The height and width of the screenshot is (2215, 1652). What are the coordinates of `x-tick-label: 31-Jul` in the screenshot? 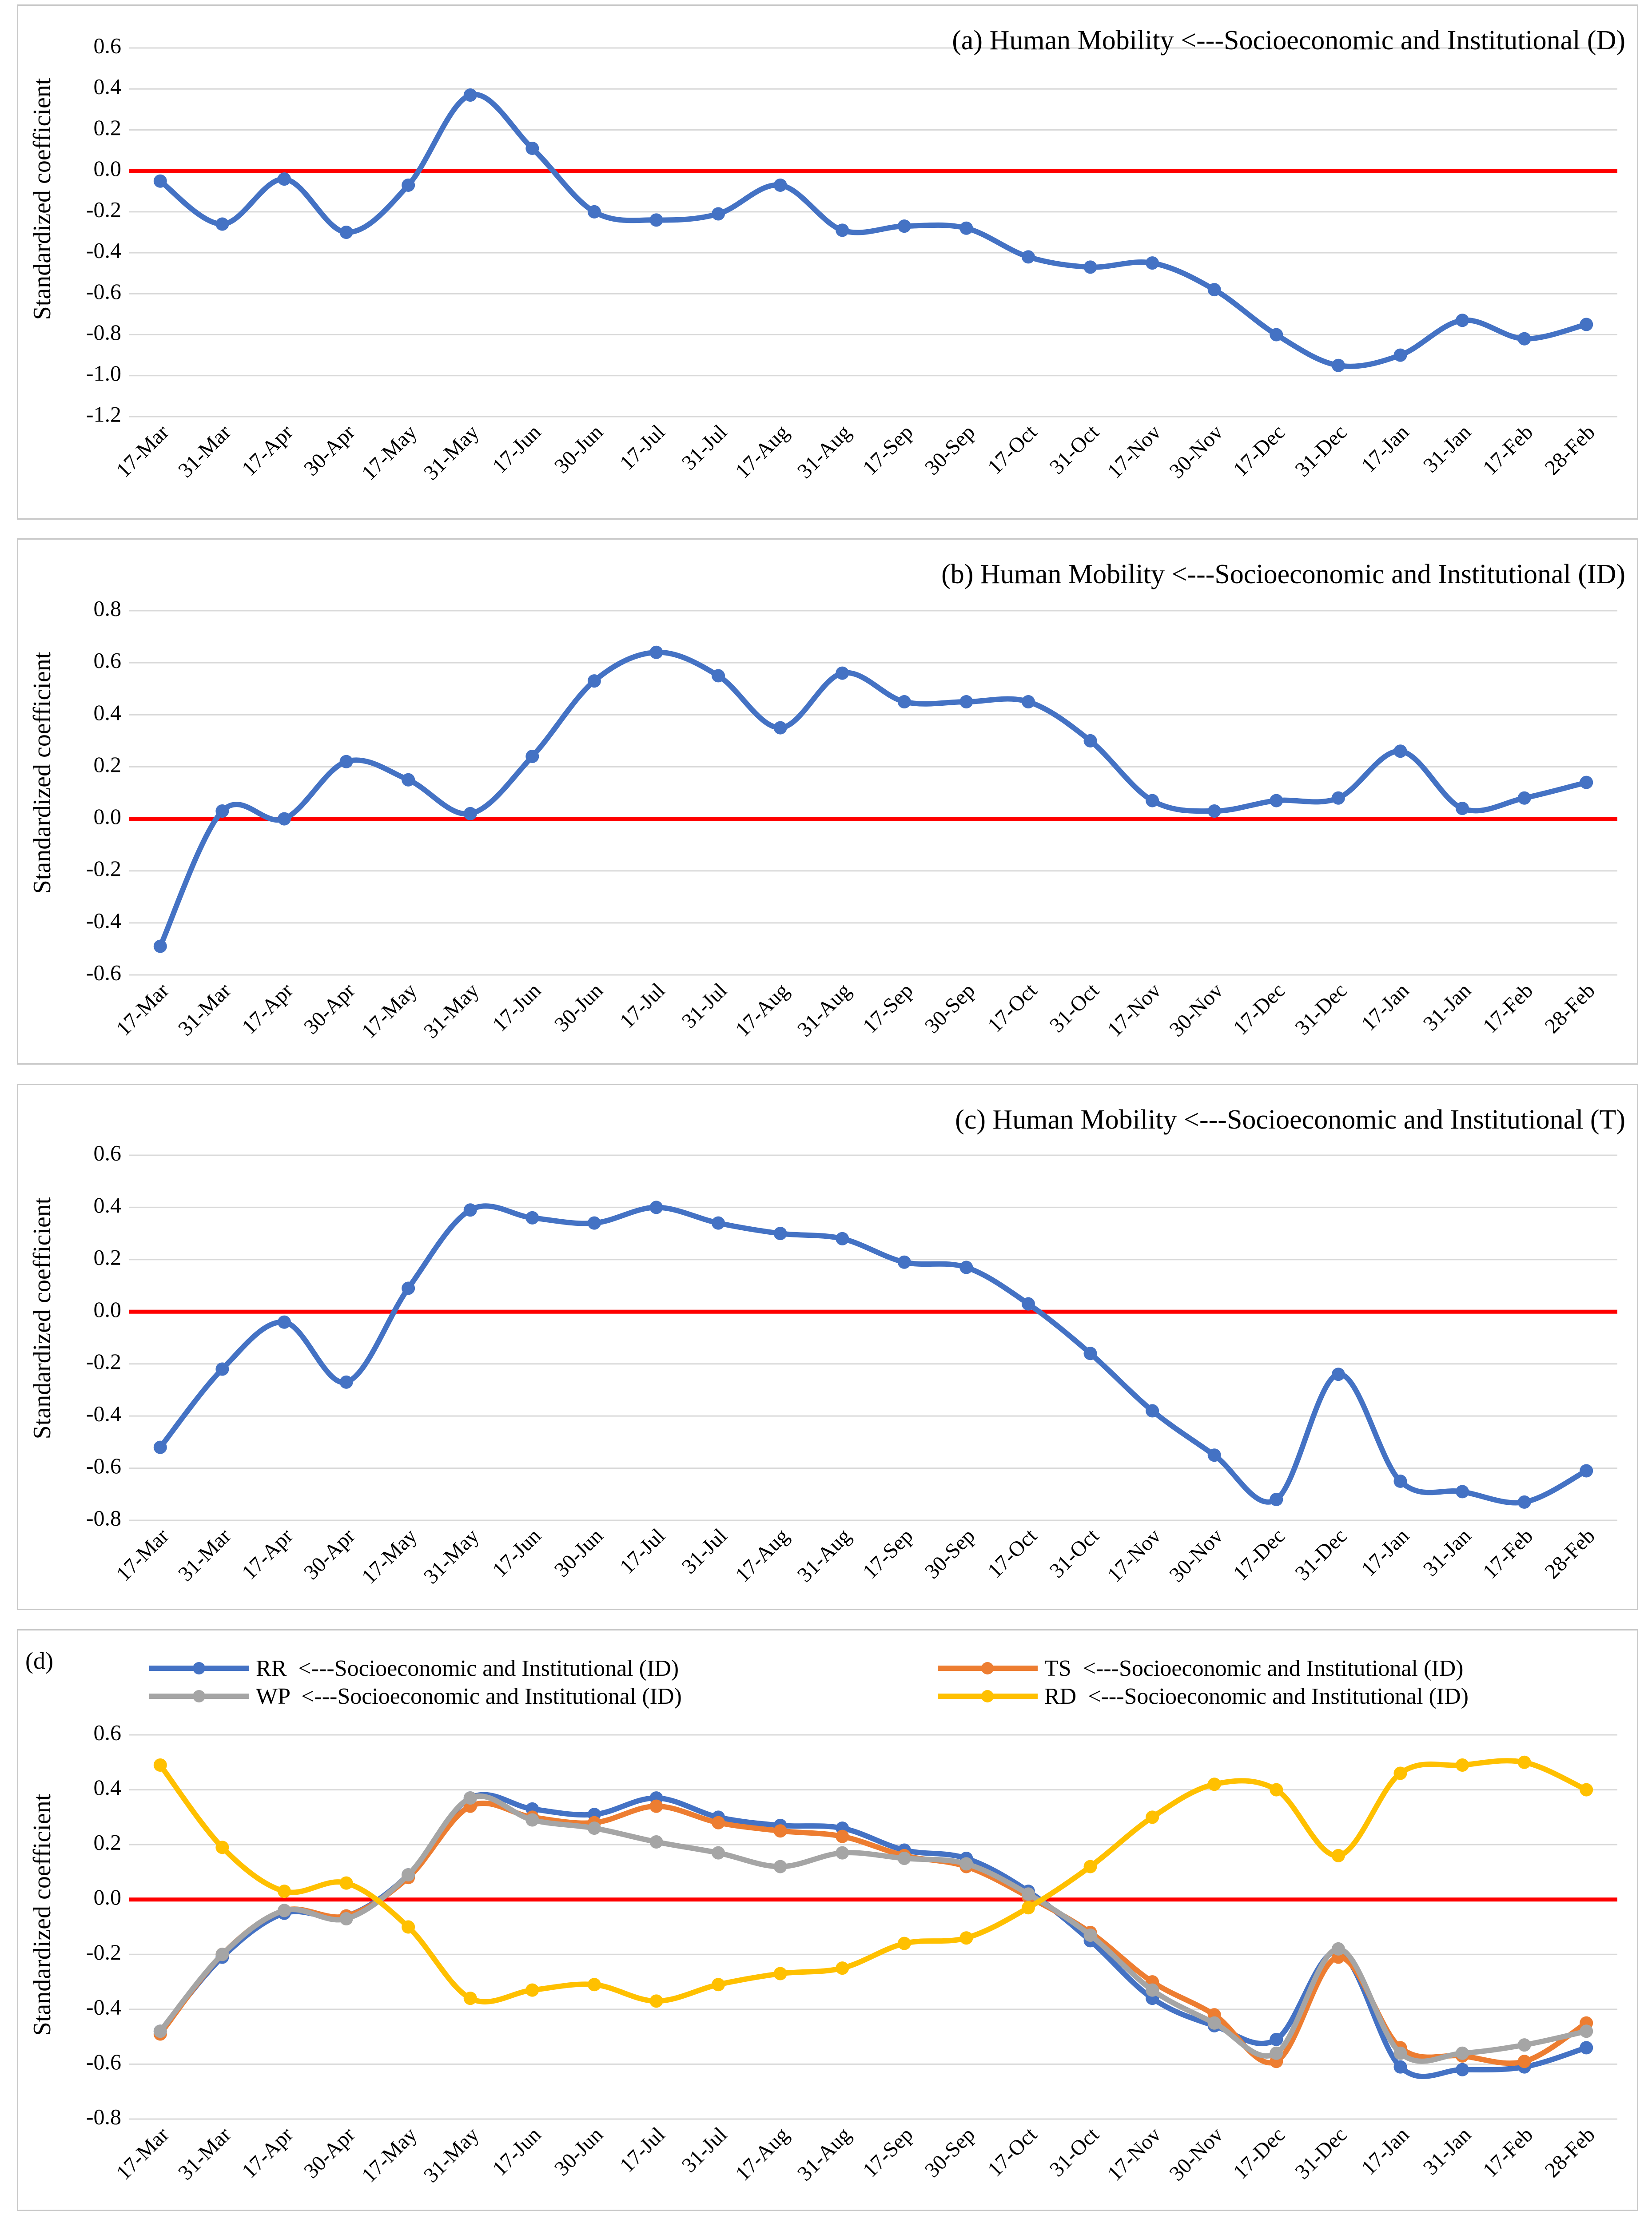 It's located at (704, 1551).